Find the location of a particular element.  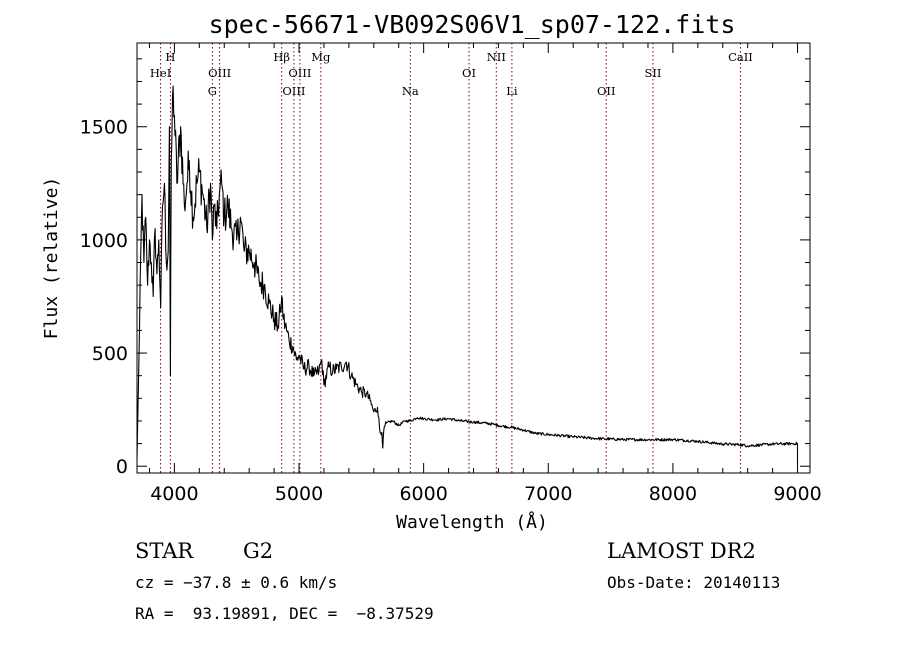

spectral-line-label: G is located at coordinates (212, 91).